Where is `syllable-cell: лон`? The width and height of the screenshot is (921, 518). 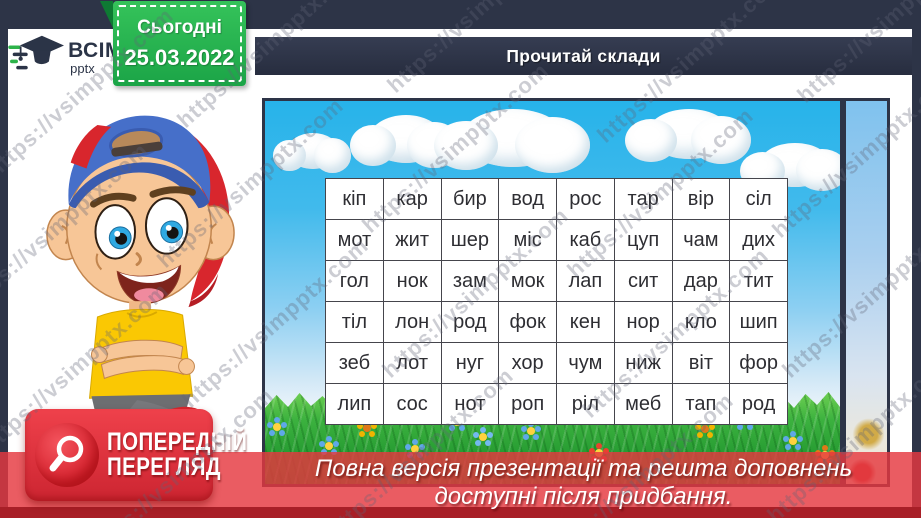
syllable-cell: лон is located at coordinates (412, 322).